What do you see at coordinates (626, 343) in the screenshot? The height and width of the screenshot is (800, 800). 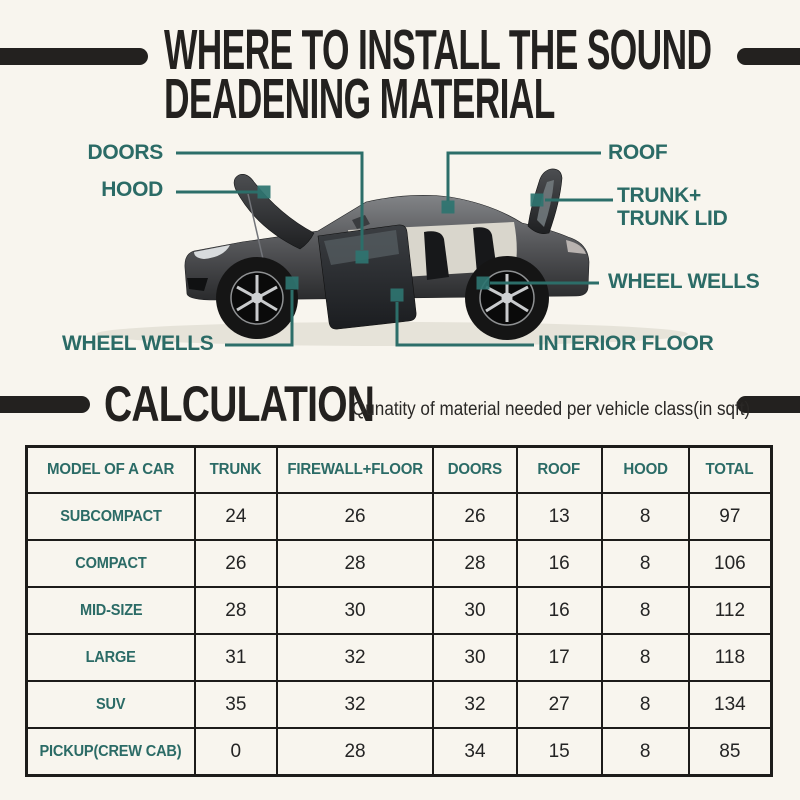 I see `label-interior-floor: INTERIOR FLOOR` at bounding box center [626, 343].